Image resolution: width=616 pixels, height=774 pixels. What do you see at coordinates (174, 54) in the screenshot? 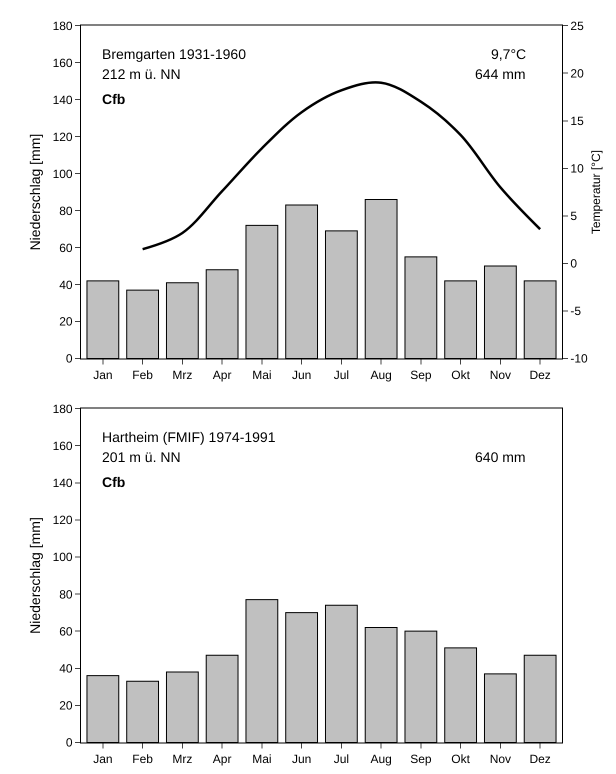
I see `annotation: Bremgarten 1931-1960` at bounding box center [174, 54].